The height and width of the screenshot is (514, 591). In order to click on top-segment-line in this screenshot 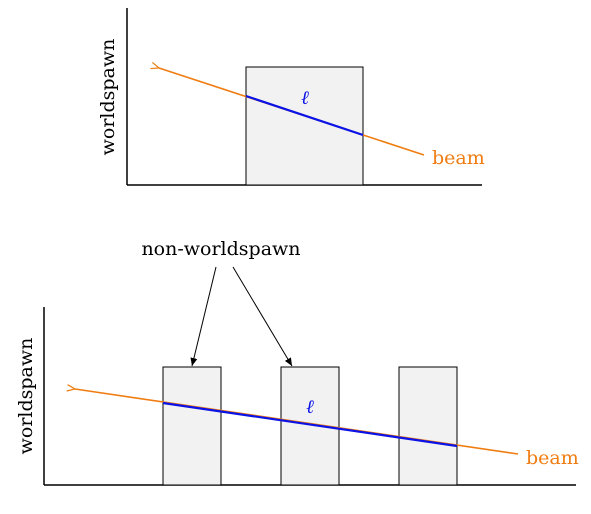, I will do `click(304, 115)`.